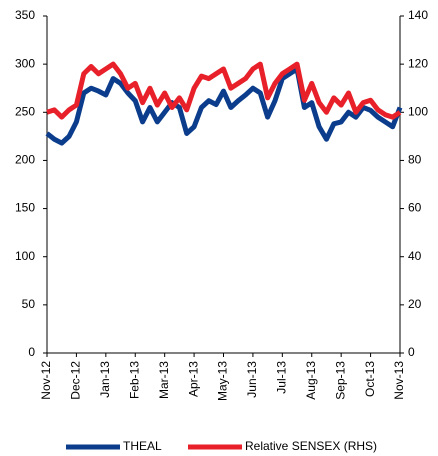 The image size is (438, 456). Describe the element at coordinates (29, 304) in the screenshot. I see `y-tick-label: 50` at that location.